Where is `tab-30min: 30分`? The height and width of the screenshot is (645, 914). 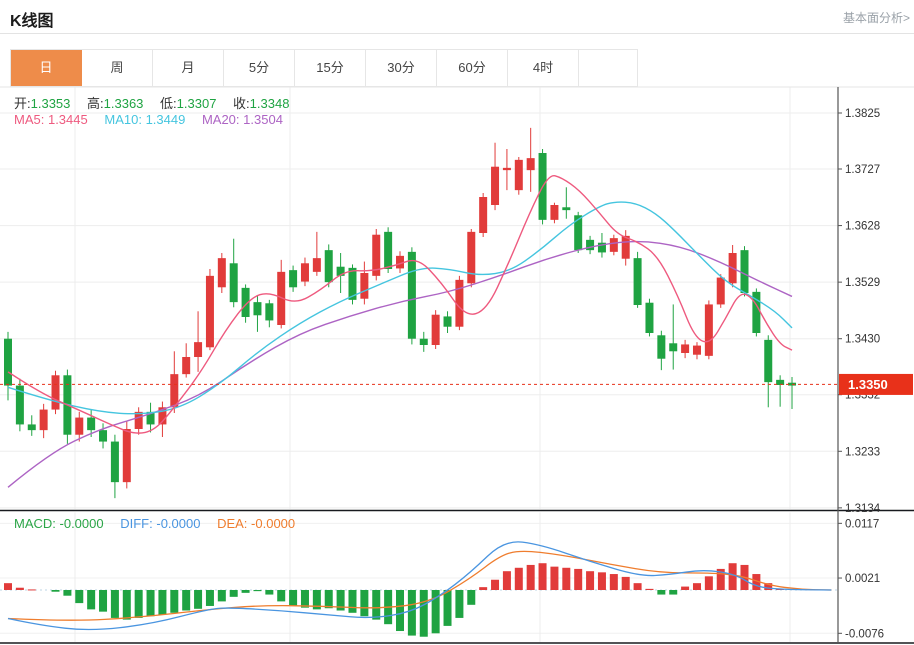 tab-30min: 30分 is located at coordinates (401, 68).